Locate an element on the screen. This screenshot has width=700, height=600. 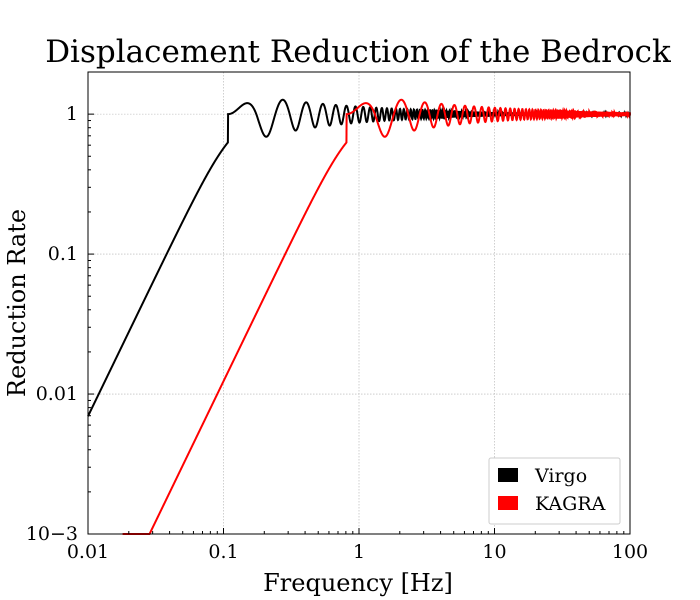
y-tick-label: 1 is located at coordinates (72, 114).